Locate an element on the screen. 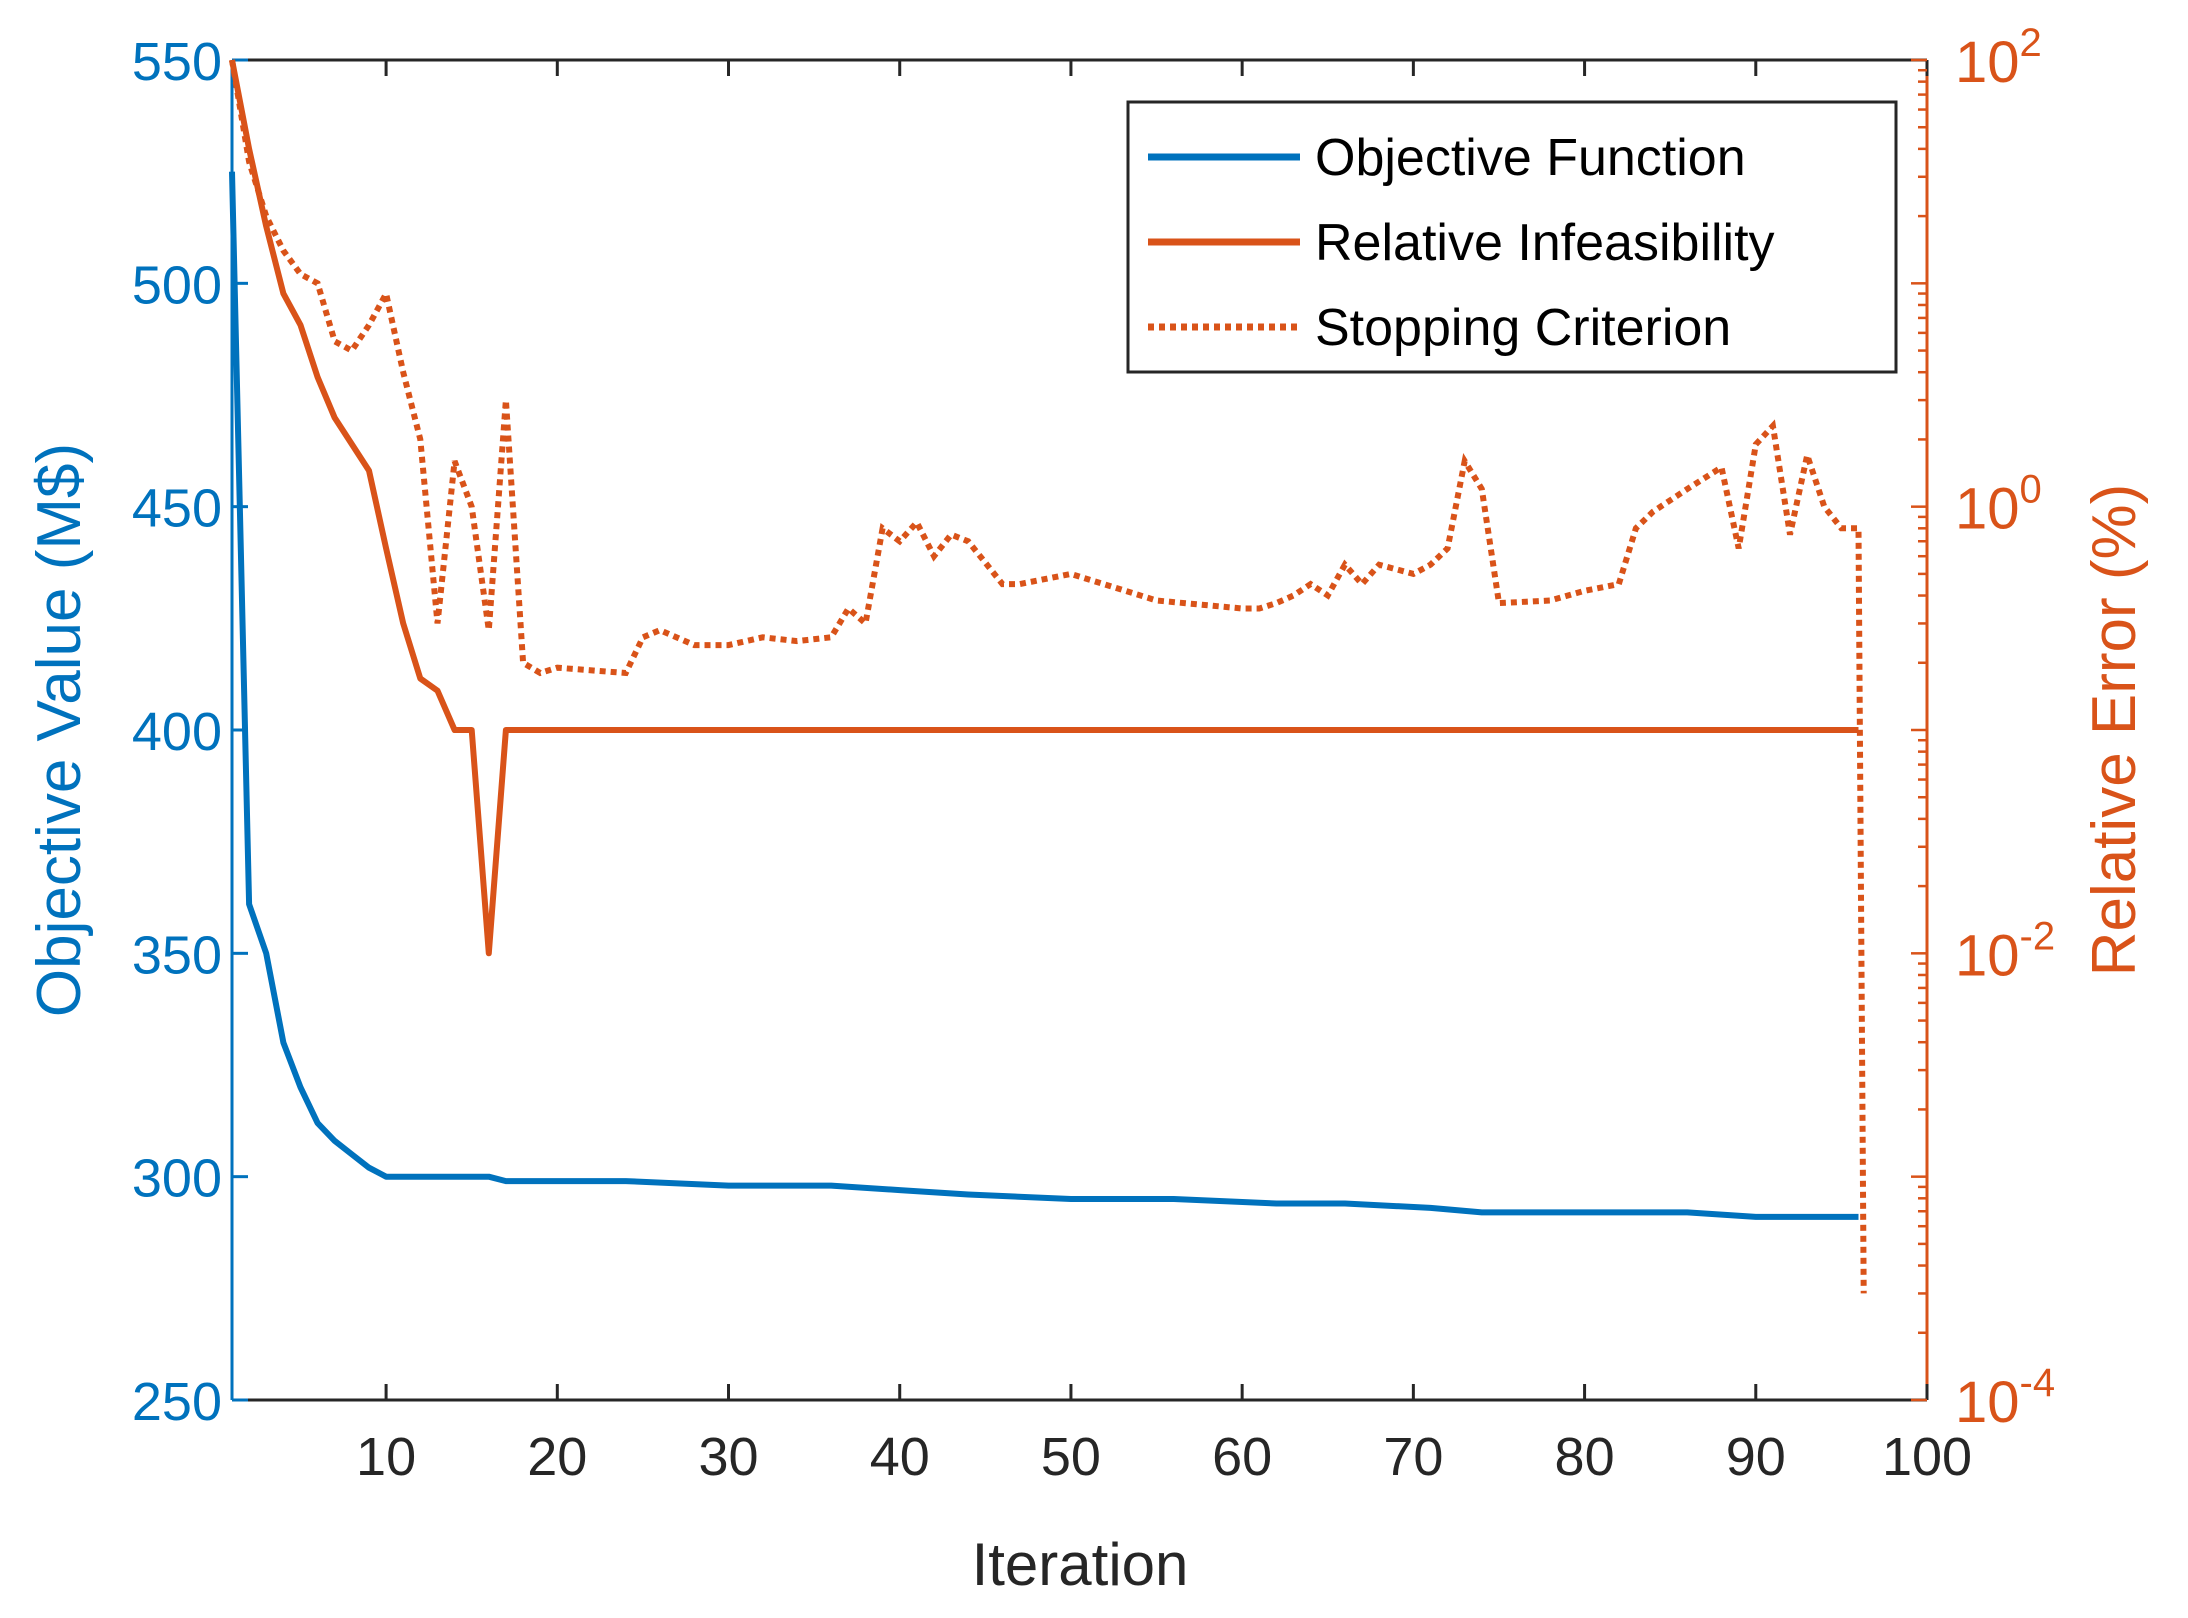 The width and height of the screenshot is (2188, 1618). left-tick-label: 550 is located at coordinates (177, 62).